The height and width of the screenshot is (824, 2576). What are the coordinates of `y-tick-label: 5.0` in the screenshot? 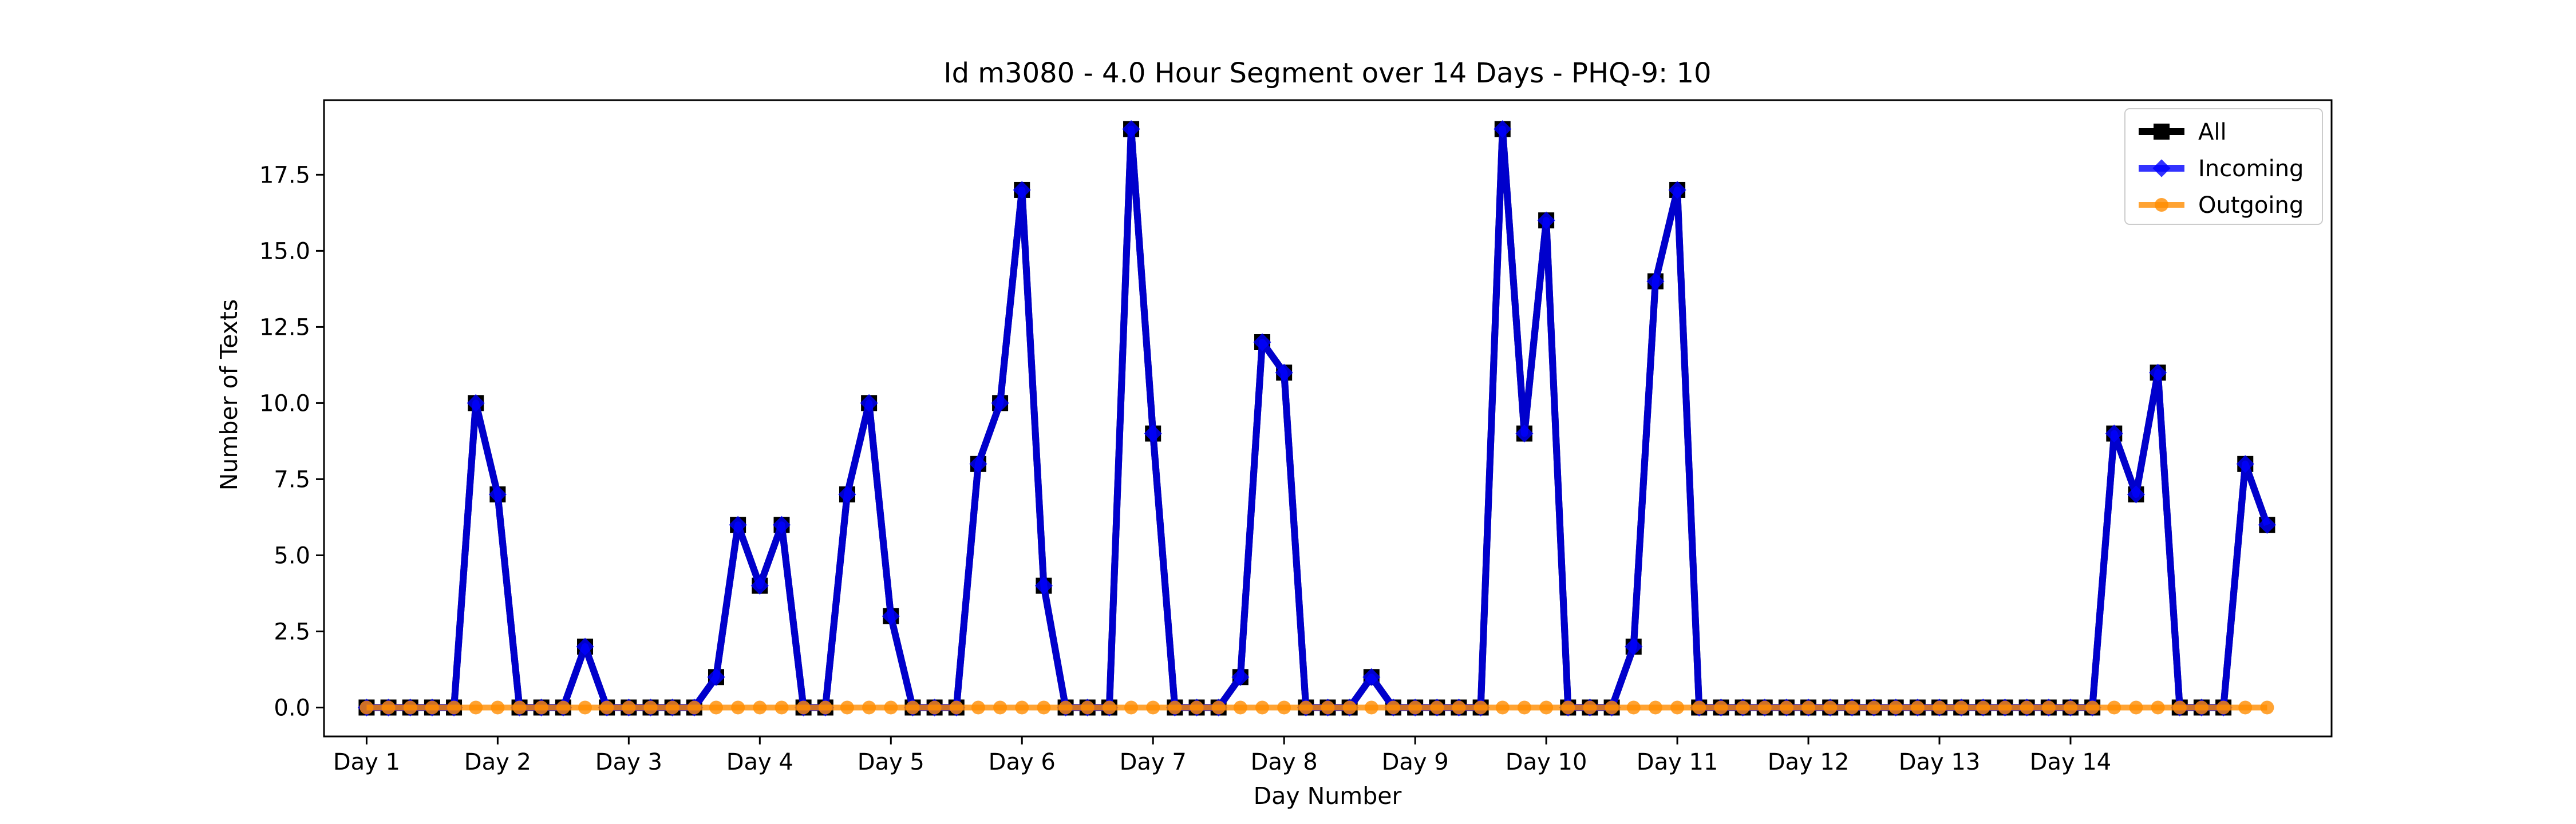 It's located at (292, 555).